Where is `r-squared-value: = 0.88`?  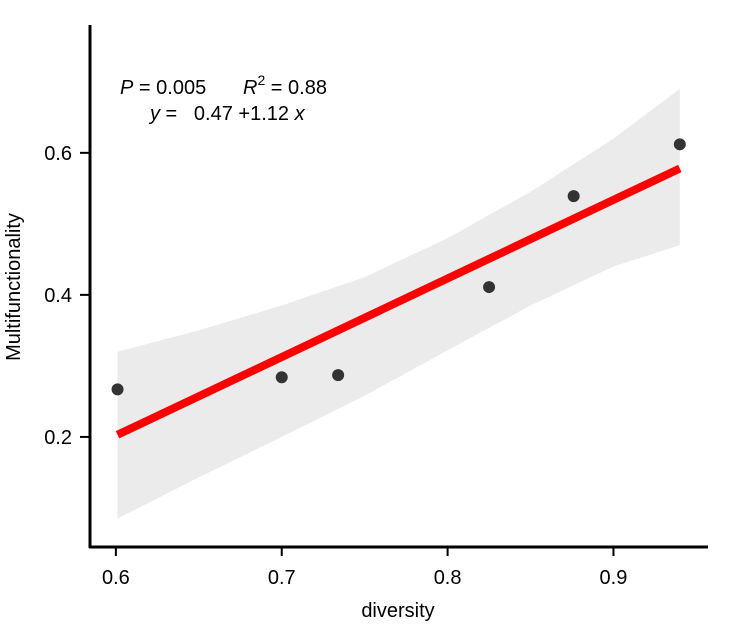 r-squared-value: = 0.88 is located at coordinates (296, 88).